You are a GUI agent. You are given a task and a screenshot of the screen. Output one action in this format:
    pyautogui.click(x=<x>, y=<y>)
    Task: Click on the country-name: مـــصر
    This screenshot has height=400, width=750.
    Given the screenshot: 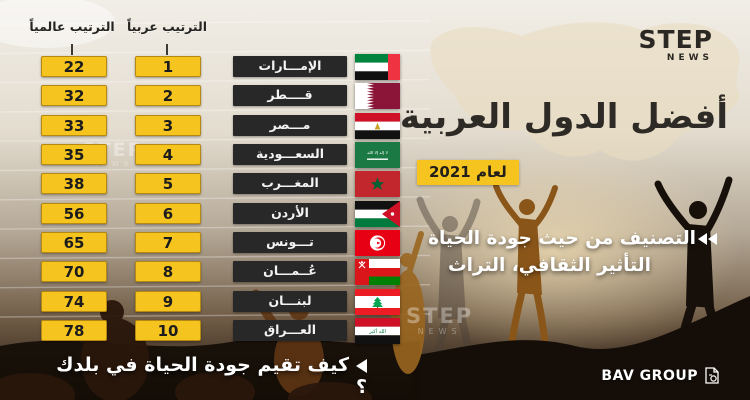 What is the action you would take?
    pyautogui.click(x=290, y=125)
    